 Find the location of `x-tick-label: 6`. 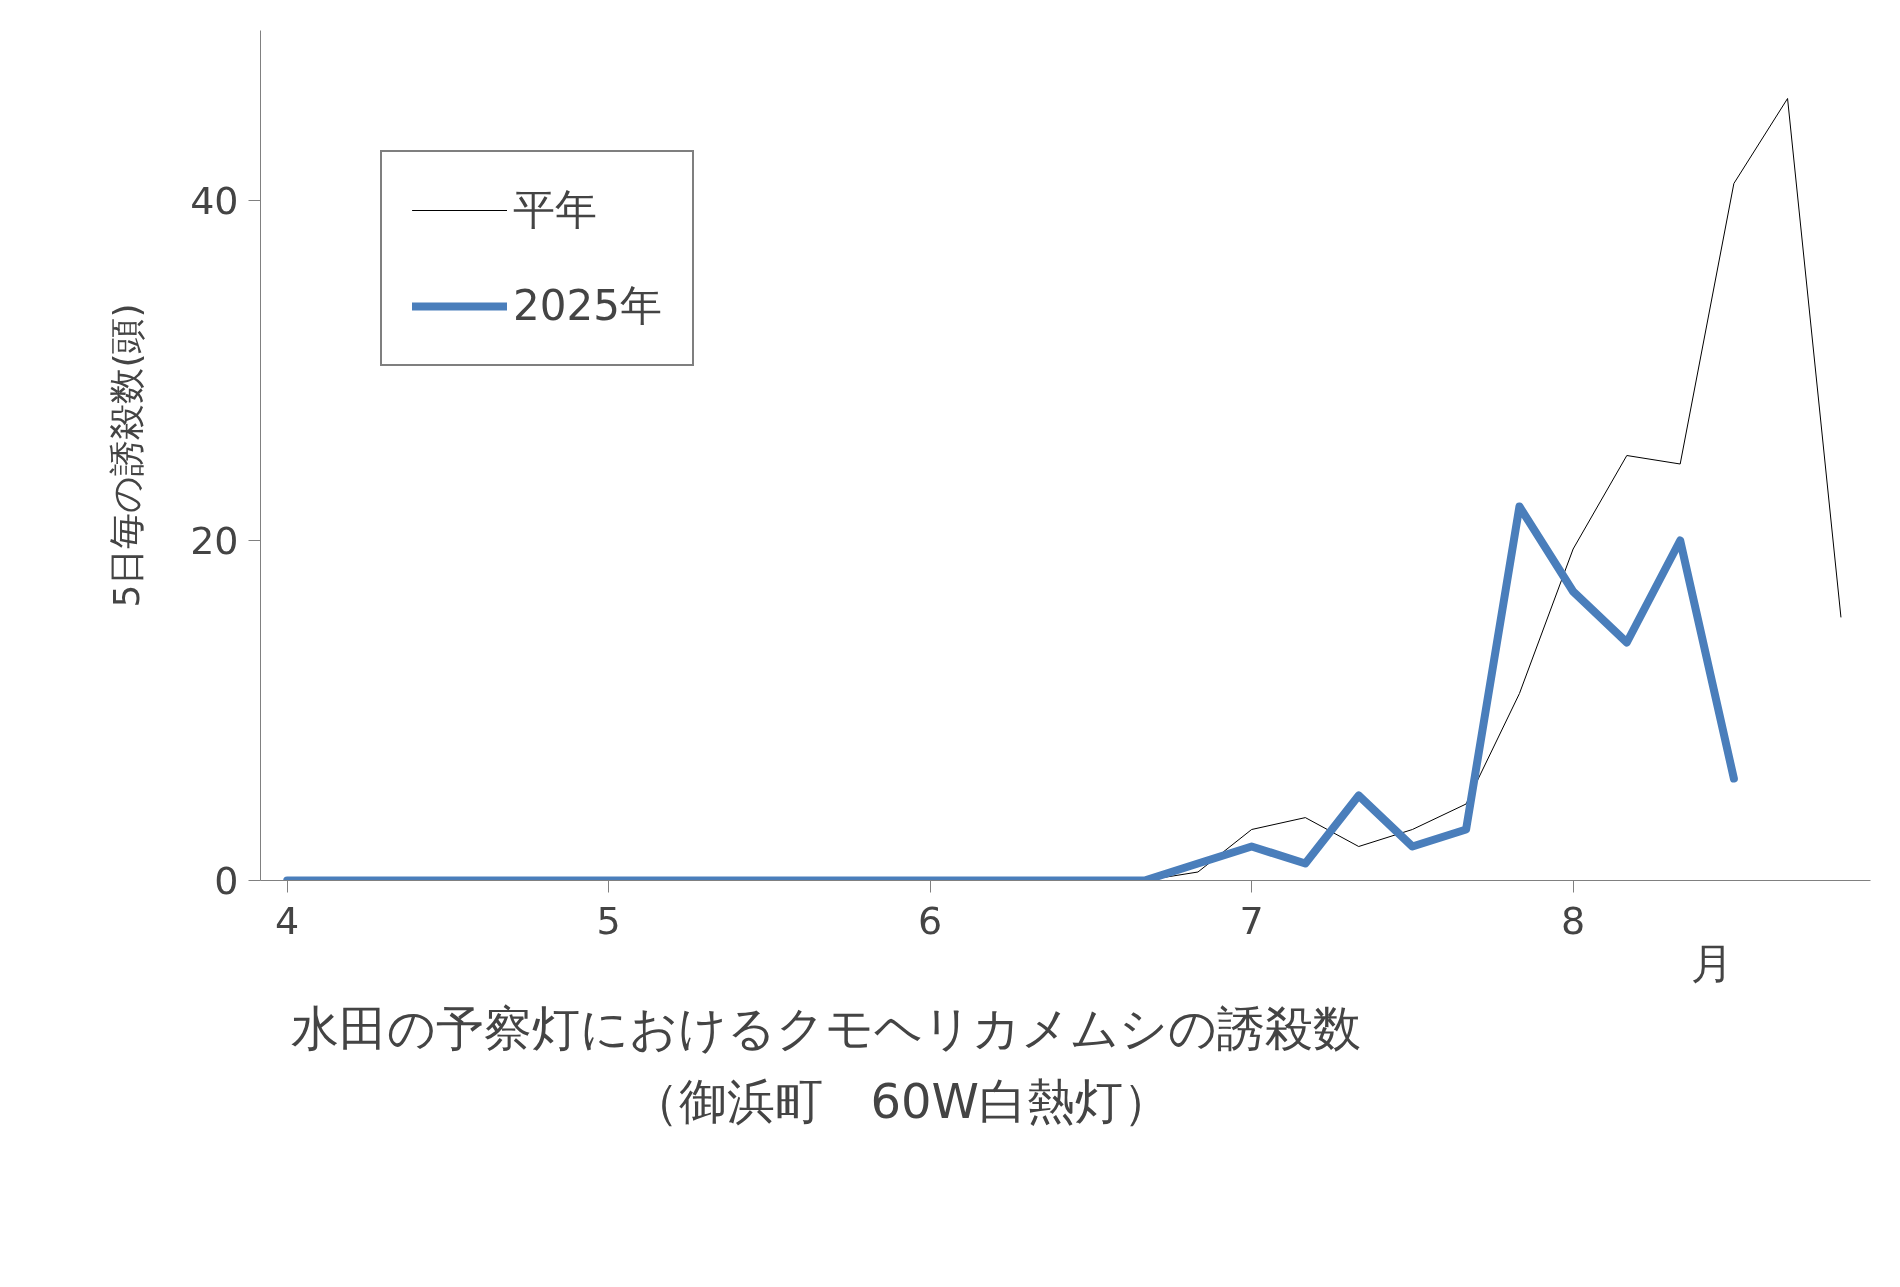

x-tick-label: 6 is located at coordinates (930, 920).